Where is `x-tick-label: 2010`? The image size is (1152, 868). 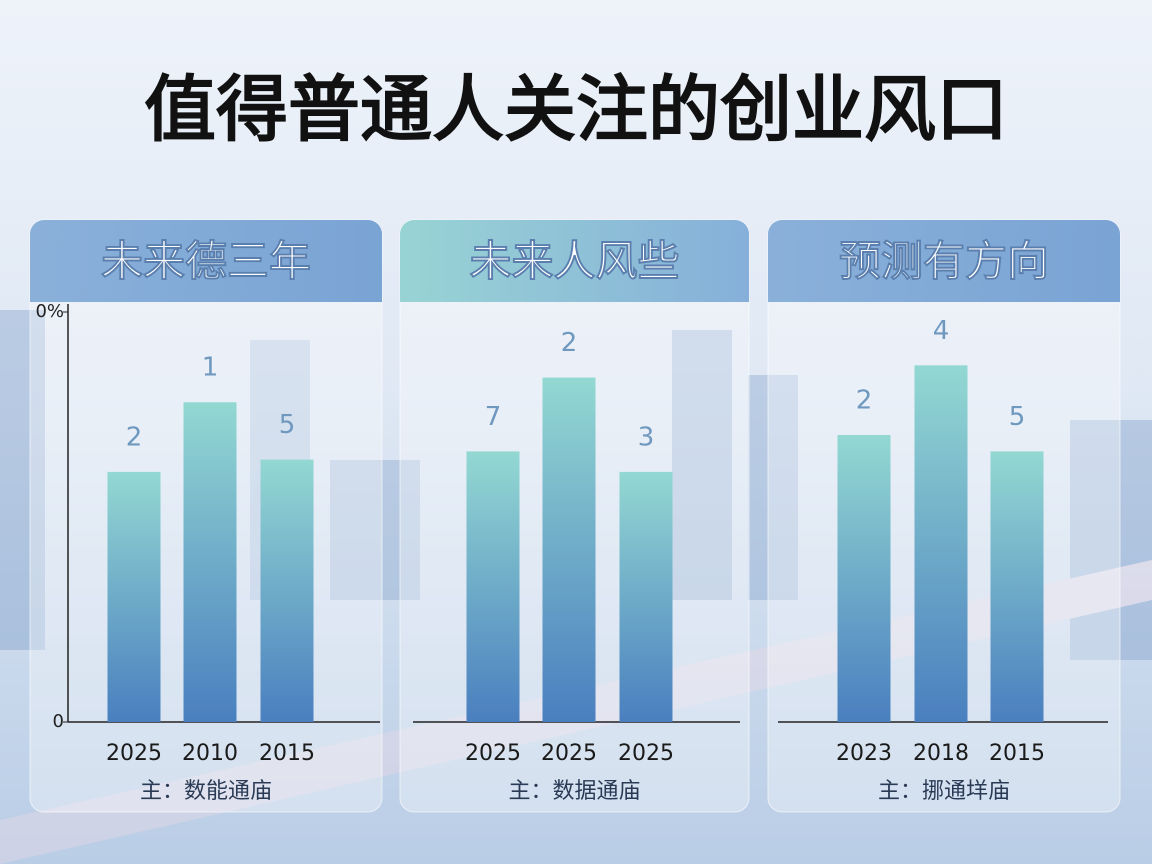
x-tick-label: 2010 is located at coordinates (210, 753).